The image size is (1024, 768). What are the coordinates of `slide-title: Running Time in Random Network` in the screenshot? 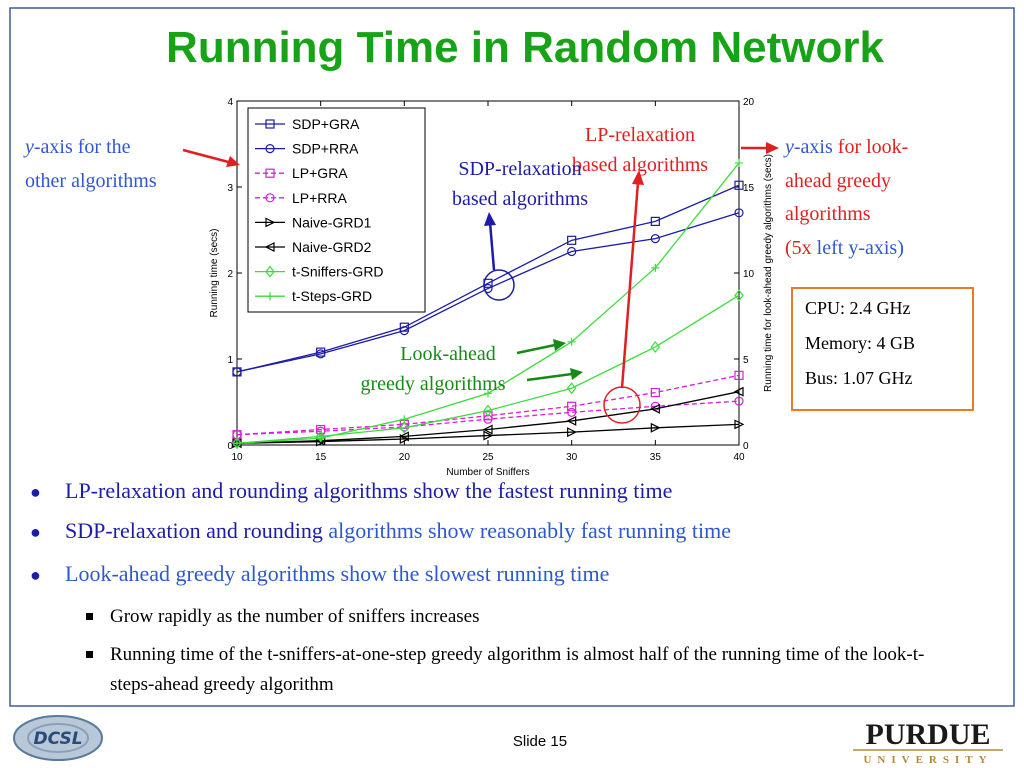 It's located at (525, 47).